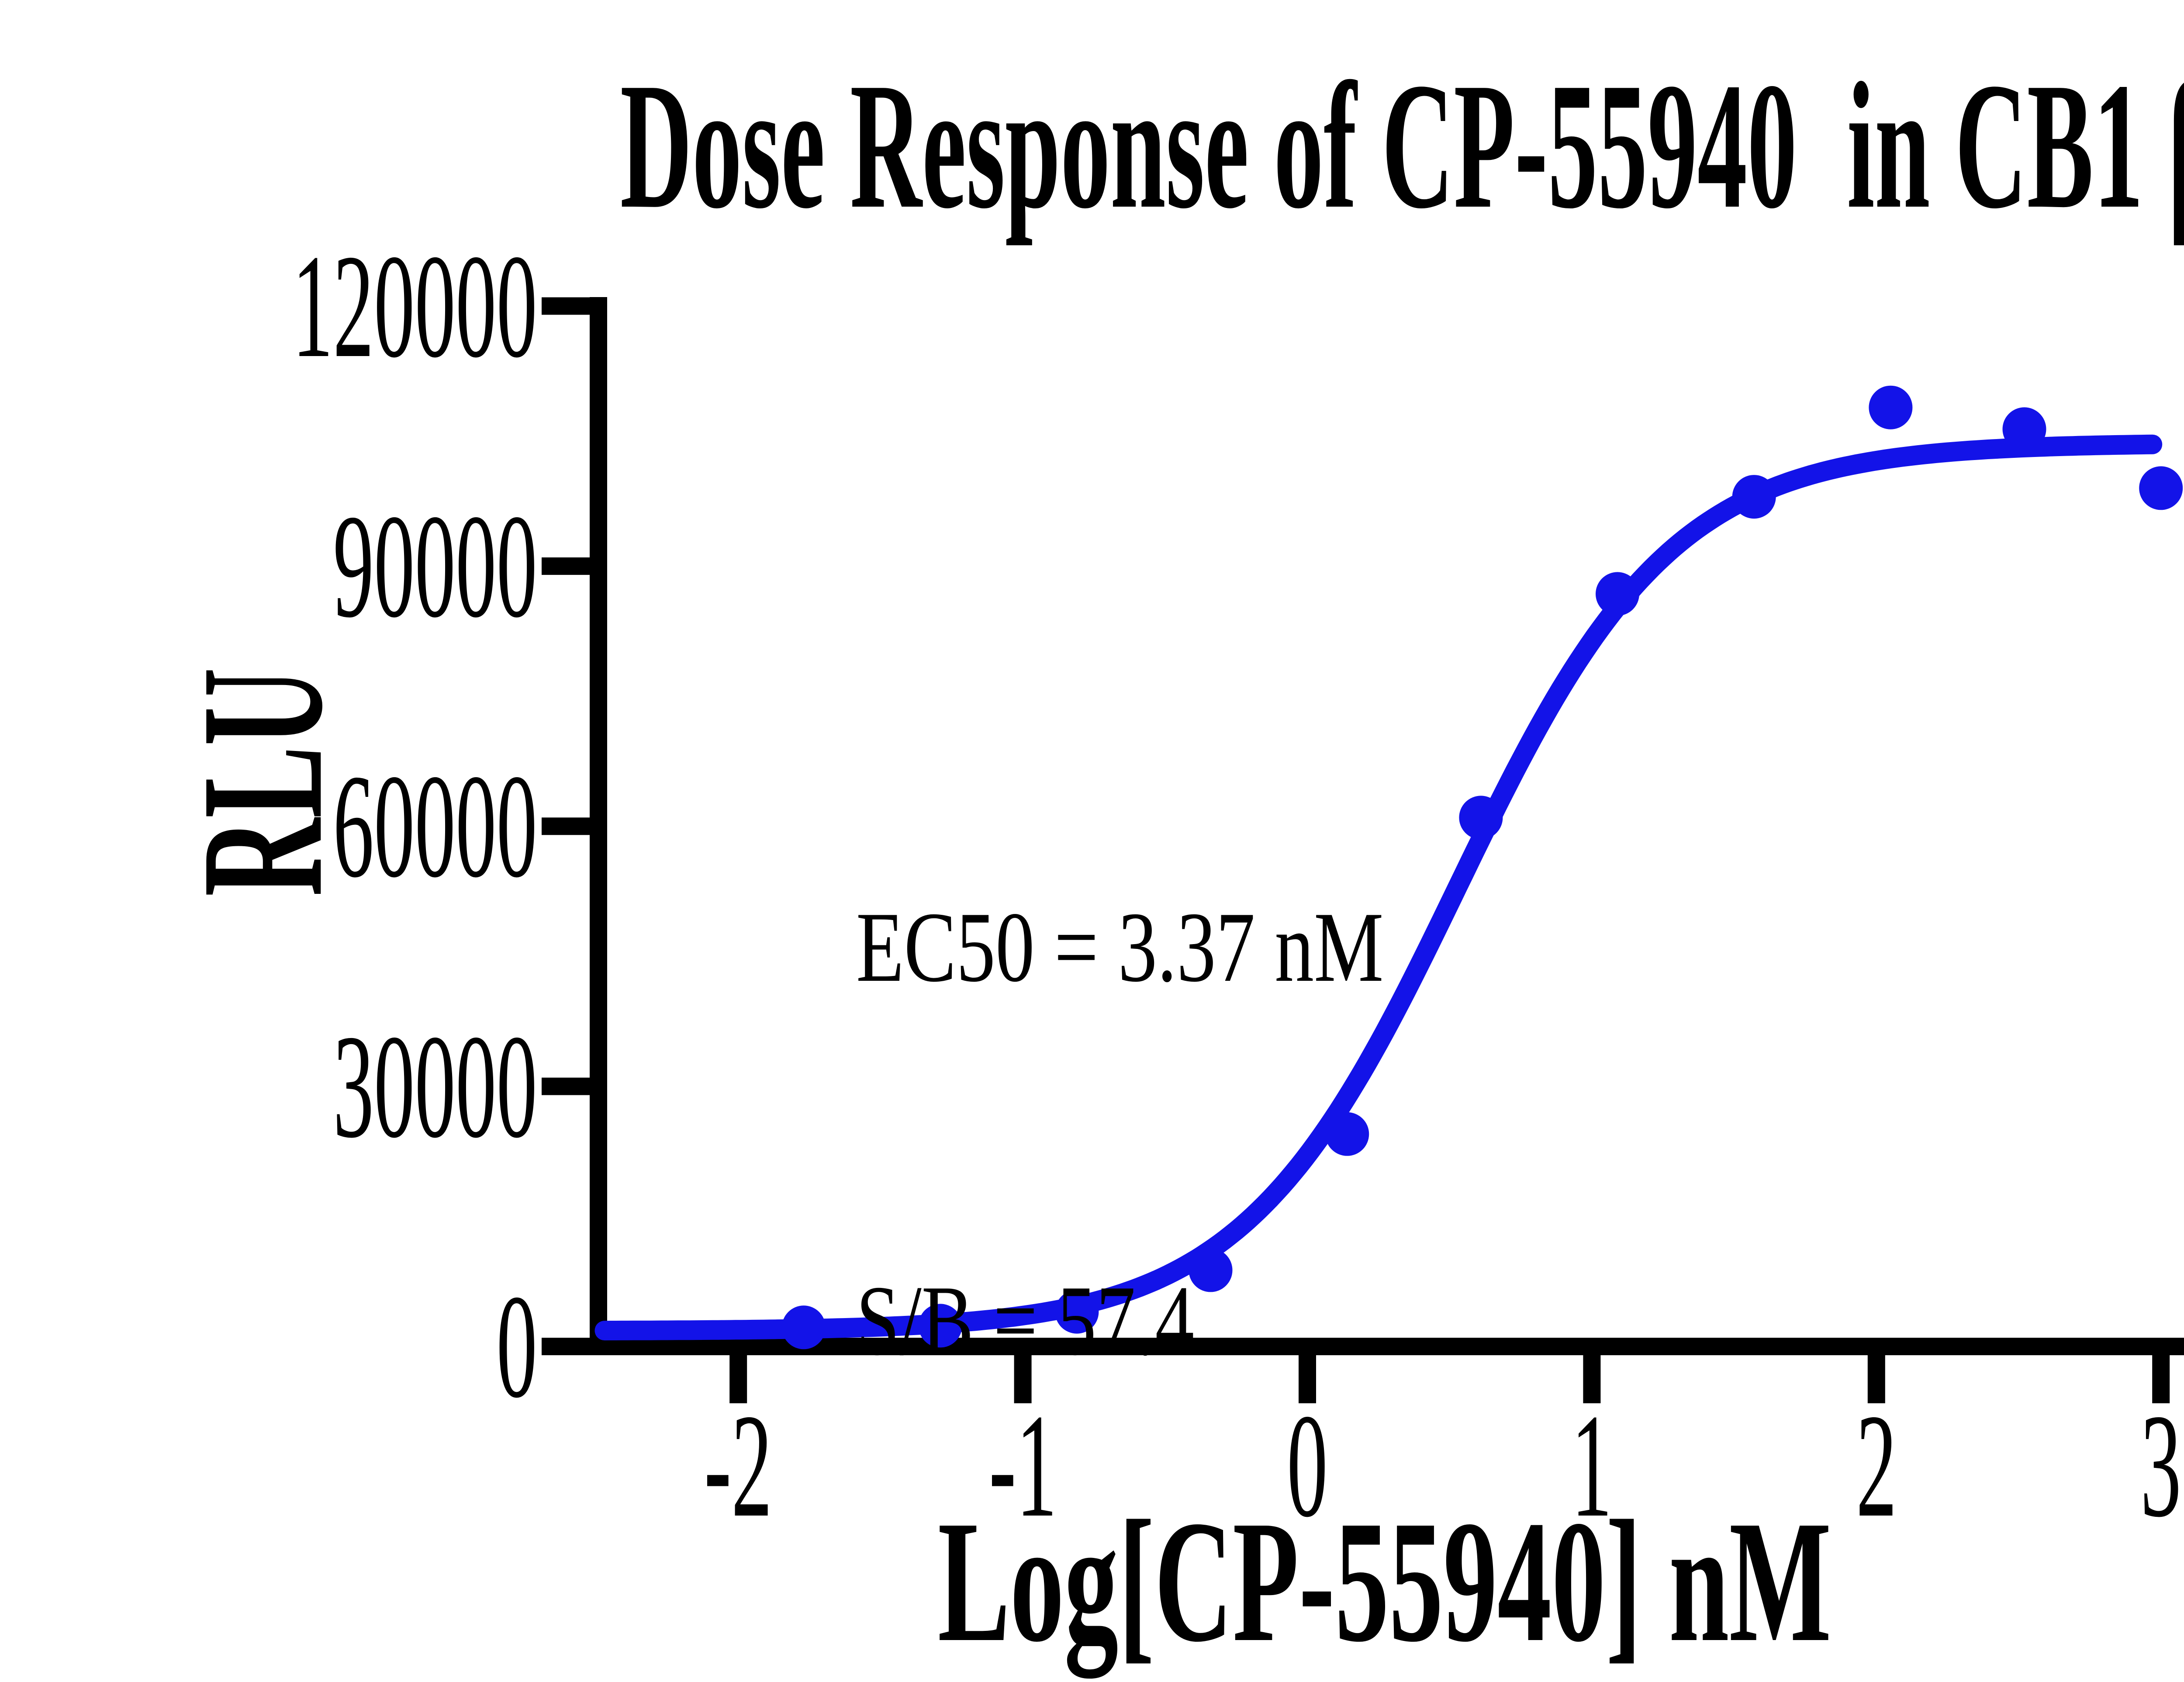 The width and height of the screenshot is (2184, 1682). I want to click on x-tick--1, so click(1023, 1379).